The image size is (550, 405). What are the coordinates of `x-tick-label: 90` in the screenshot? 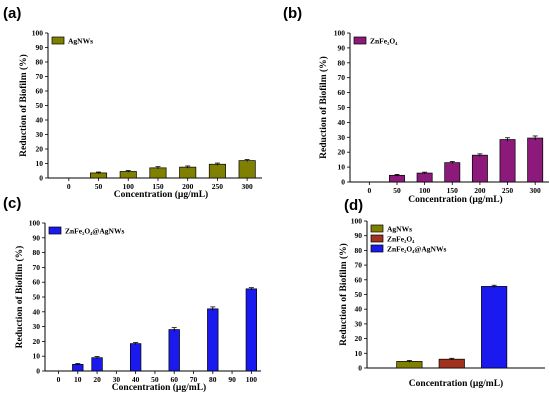 It's located at (232, 379).